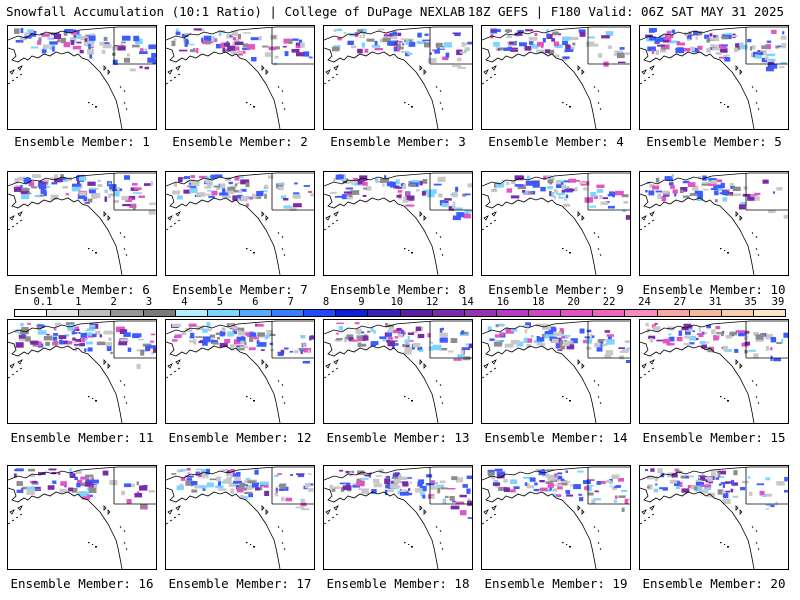 This screenshot has height=600, width=800. Describe the element at coordinates (680, 302) in the screenshot. I see `colorbar-tick-label: 27` at that location.